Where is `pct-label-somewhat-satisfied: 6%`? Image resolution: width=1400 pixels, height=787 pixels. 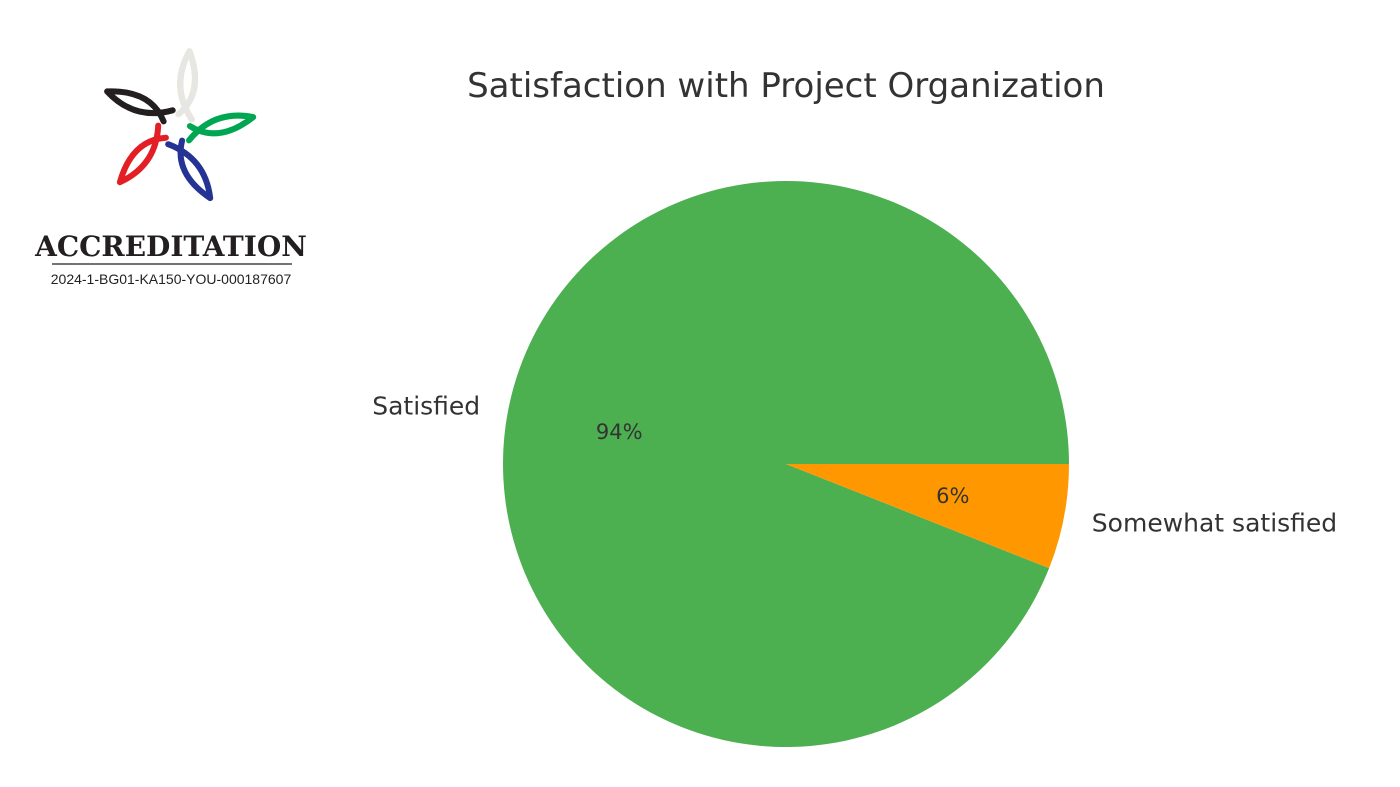 pct-label-somewhat-satisfied: 6% is located at coordinates (952, 496).